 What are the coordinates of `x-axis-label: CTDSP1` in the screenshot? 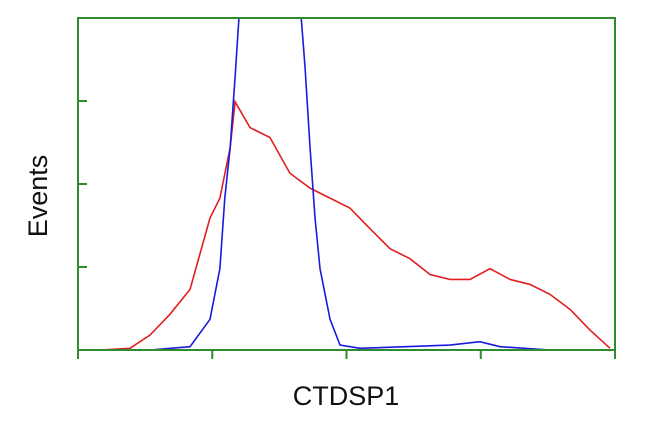 It's located at (346, 396).